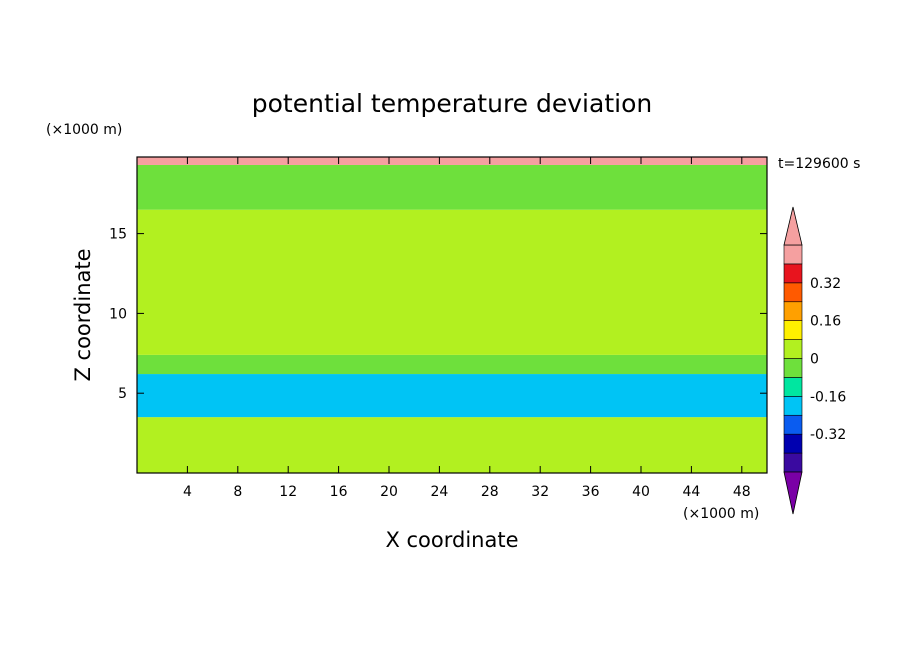 Image resolution: width=904 pixels, height=654 pixels. I want to click on x-tick-label: 16, so click(339, 492).